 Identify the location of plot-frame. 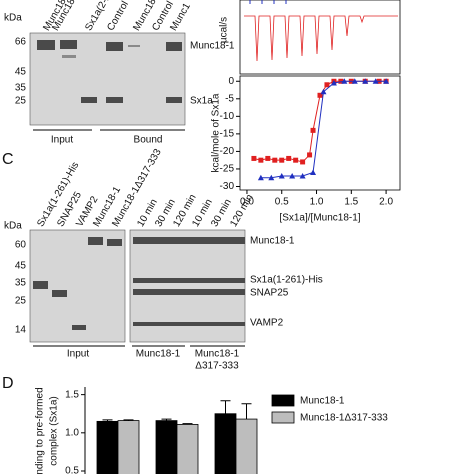
(320, 133).